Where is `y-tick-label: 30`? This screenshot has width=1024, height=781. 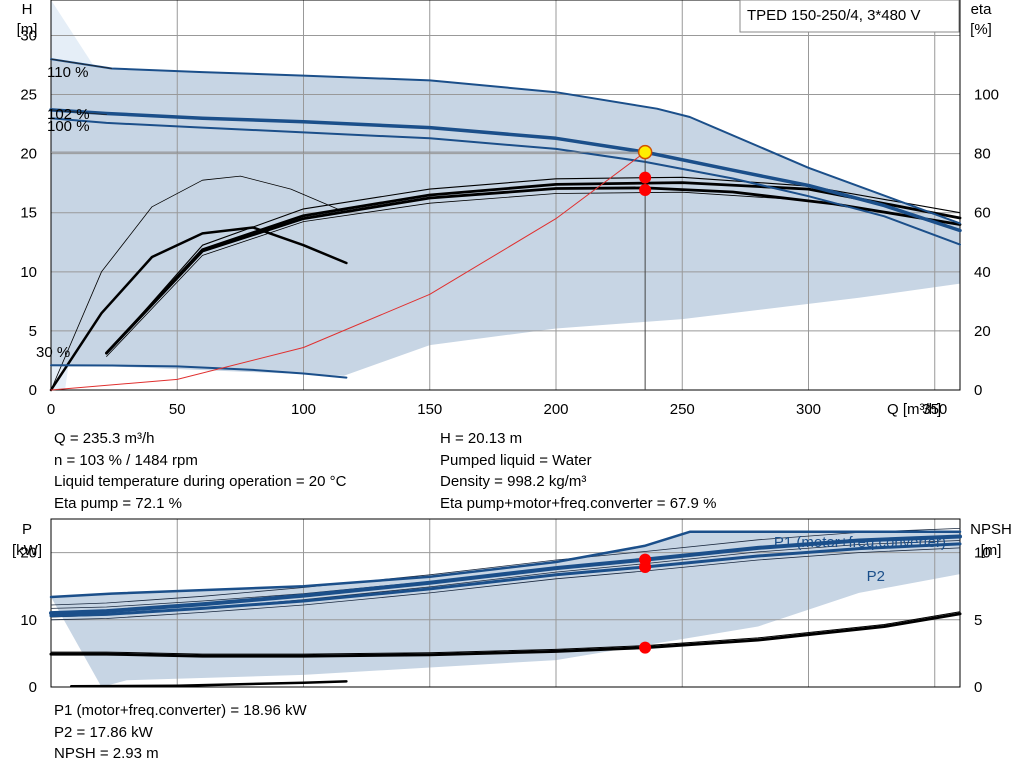 y-tick-label: 30 is located at coordinates (28, 35).